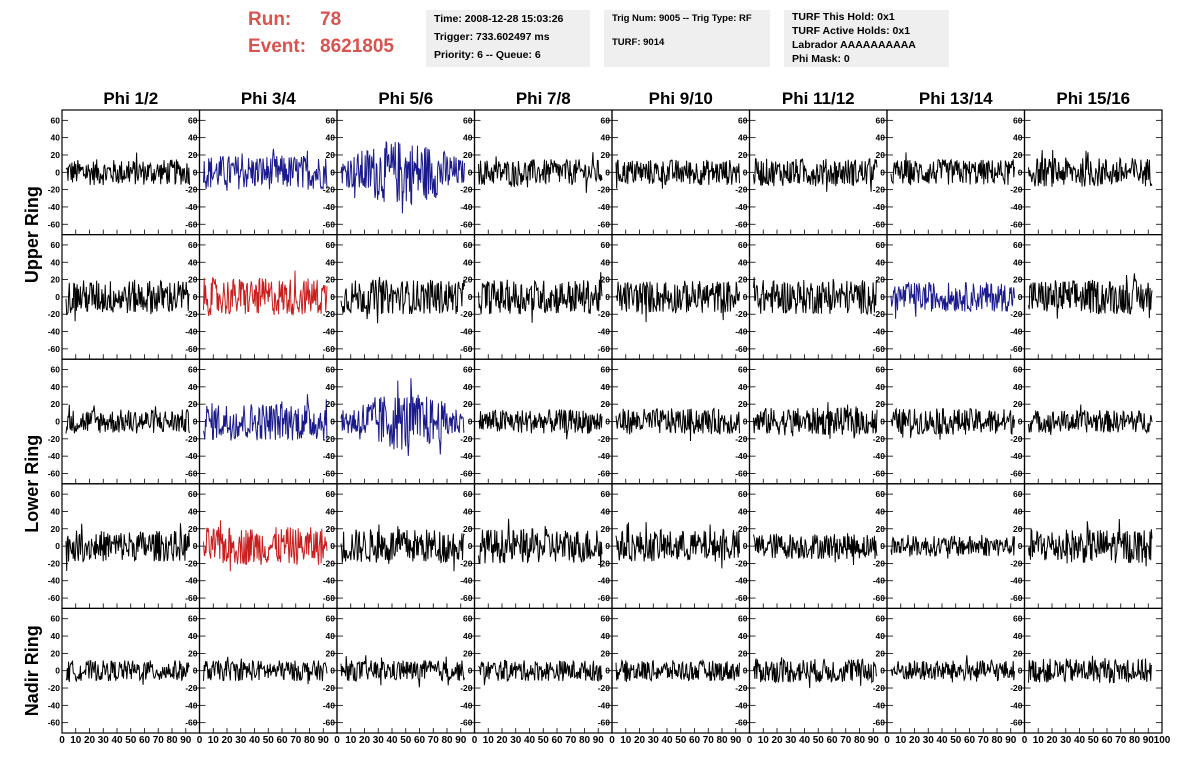 Image resolution: width=1196 pixels, height=772 pixels. What do you see at coordinates (277, 46) in the screenshot?
I see `event-label: Event:` at bounding box center [277, 46].